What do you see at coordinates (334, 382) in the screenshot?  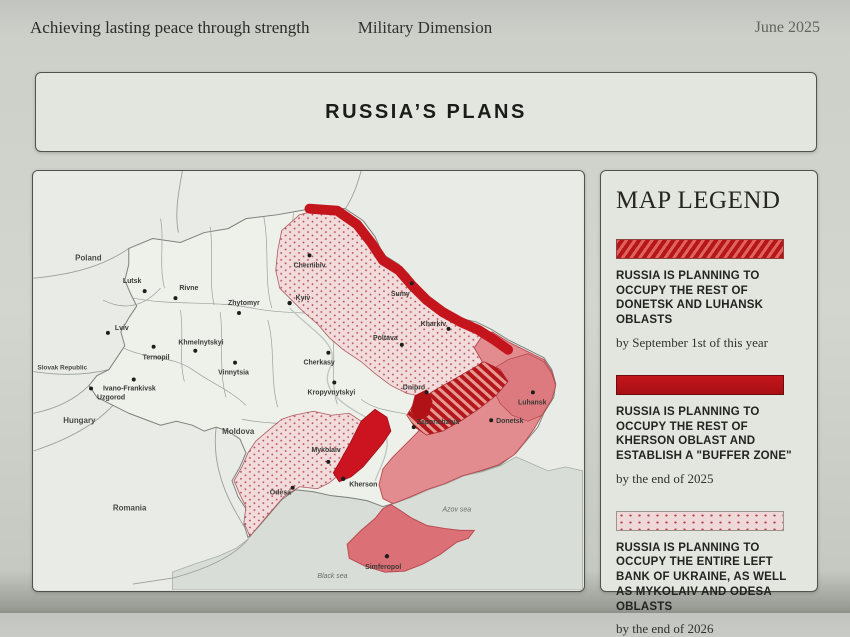 I see `city-dot-kropyvnytskyi` at bounding box center [334, 382].